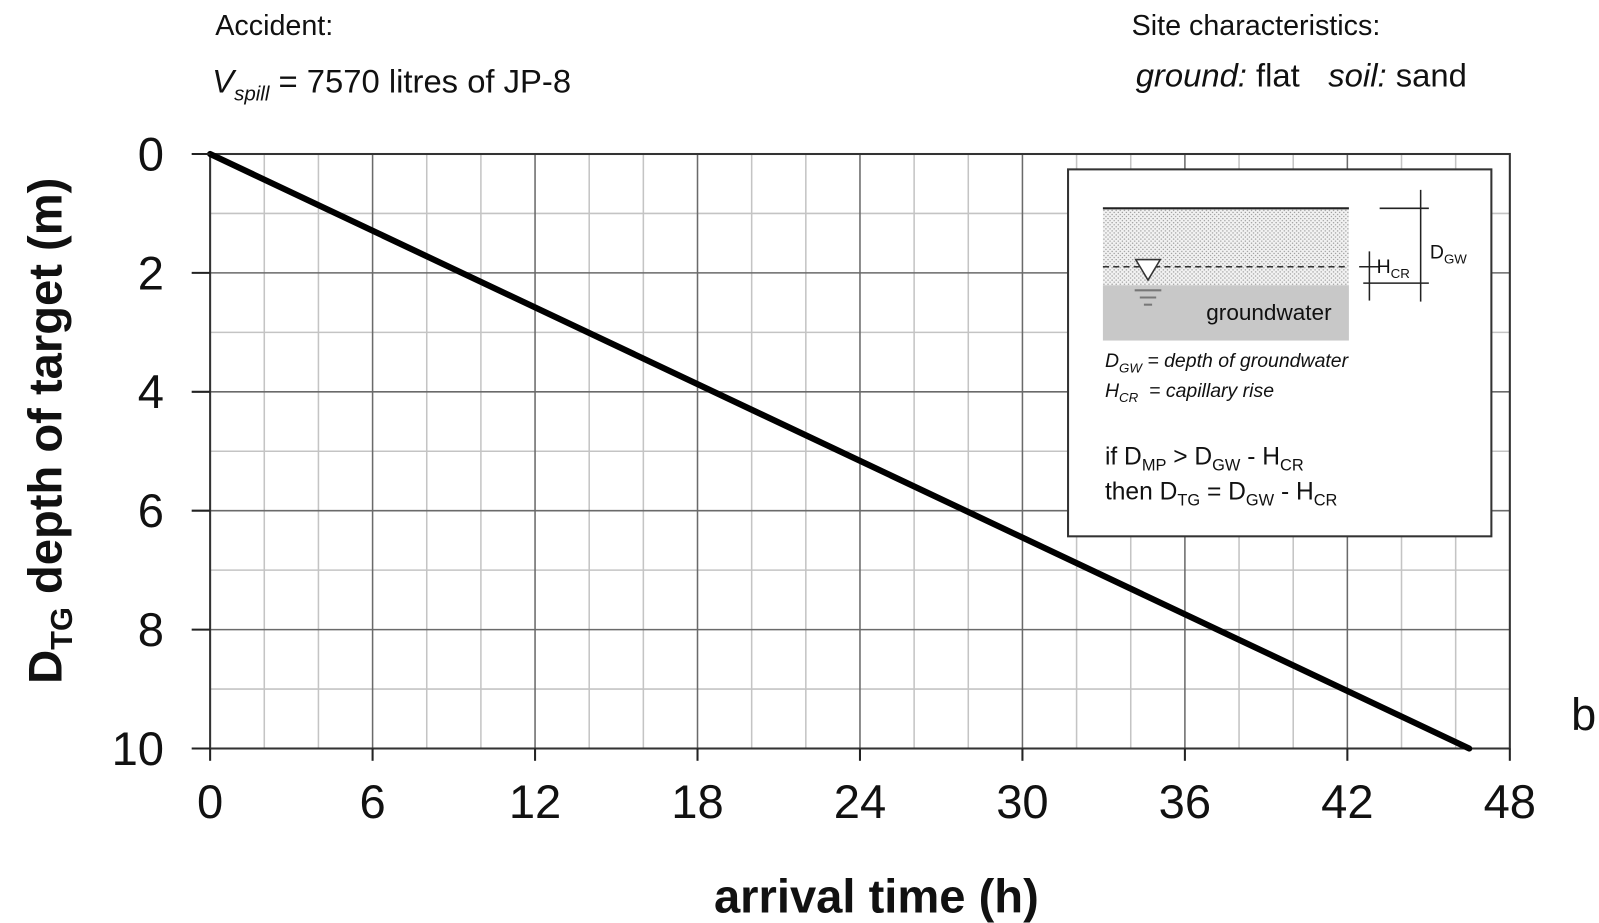 Image resolution: width=1599 pixels, height=923 pixels. Describe the element at coordinates (151, 272) in the screenshot. I see `y-tick-label: 2` at that location.